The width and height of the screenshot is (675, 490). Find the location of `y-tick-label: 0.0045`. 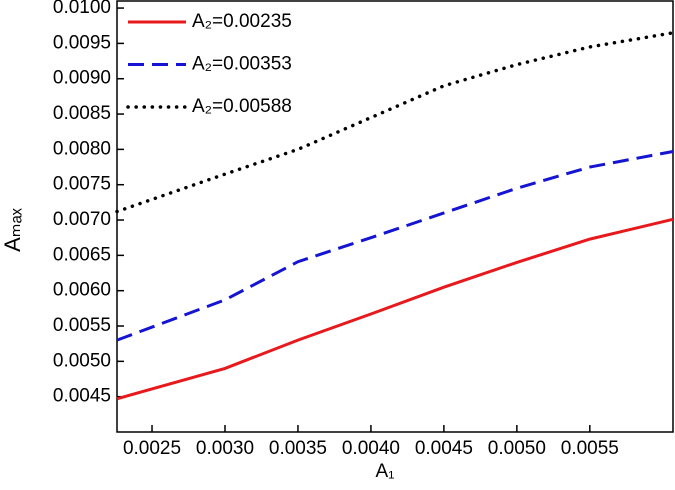

y-tick-label: 0.0045 is located at coordinates (82, 396).